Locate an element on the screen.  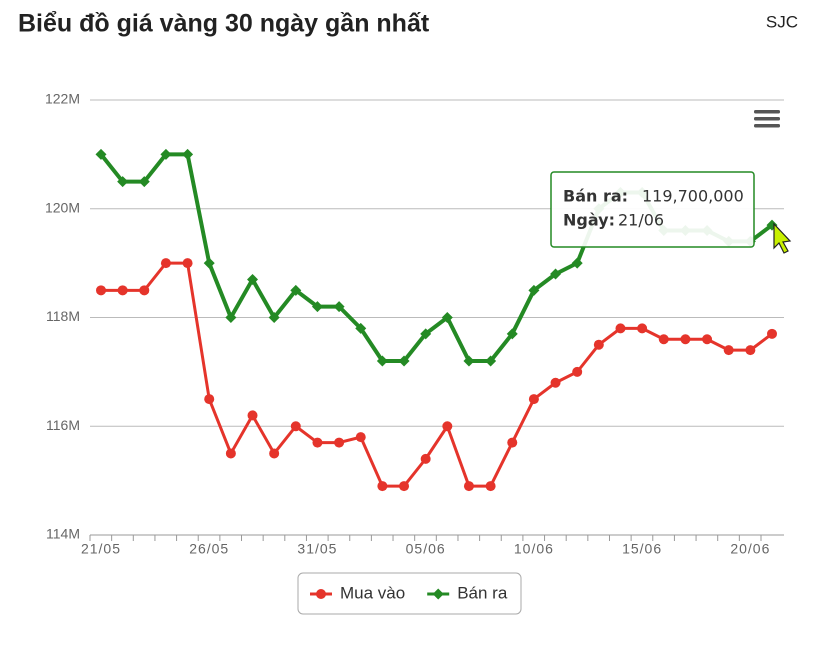
tooltip-box is located at coordinates (652, 209).